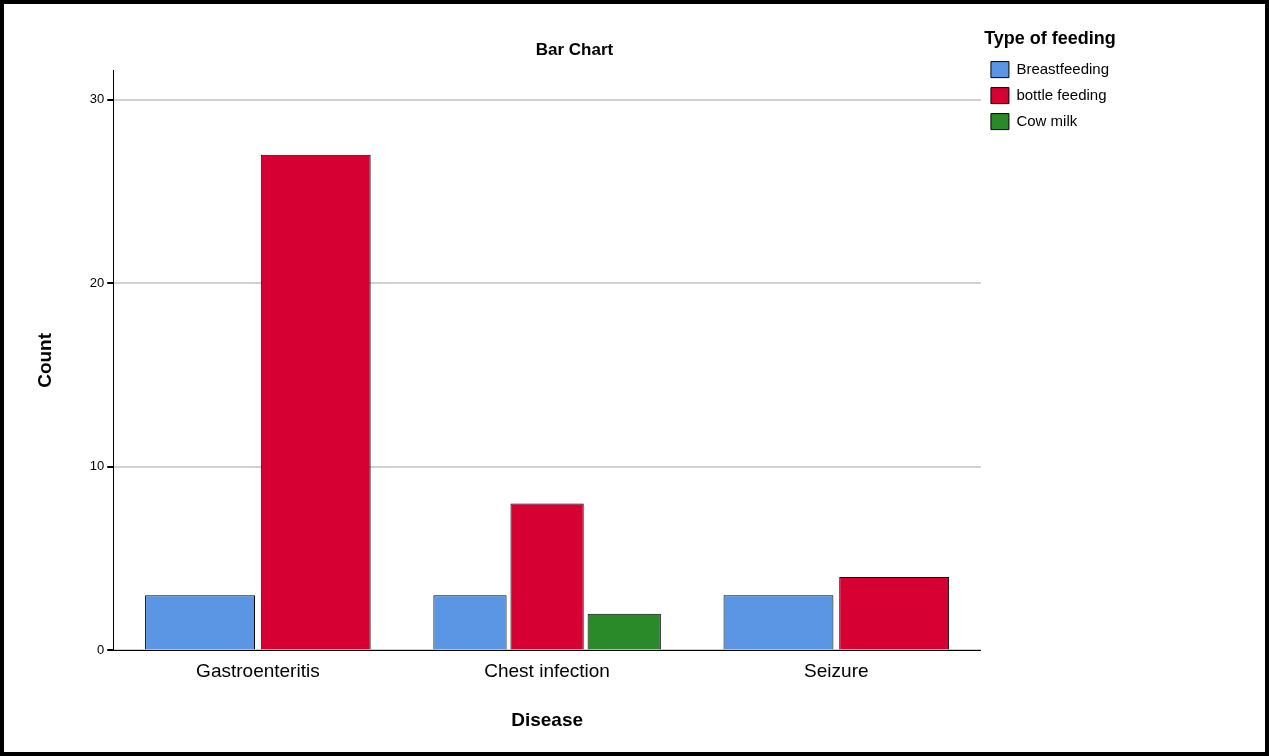 The width and height of the screenshot is (1269, 756). Describe the element at coordinates (574, 49) in the screenshot. I see `chart-title: Bar Chart` at that location.